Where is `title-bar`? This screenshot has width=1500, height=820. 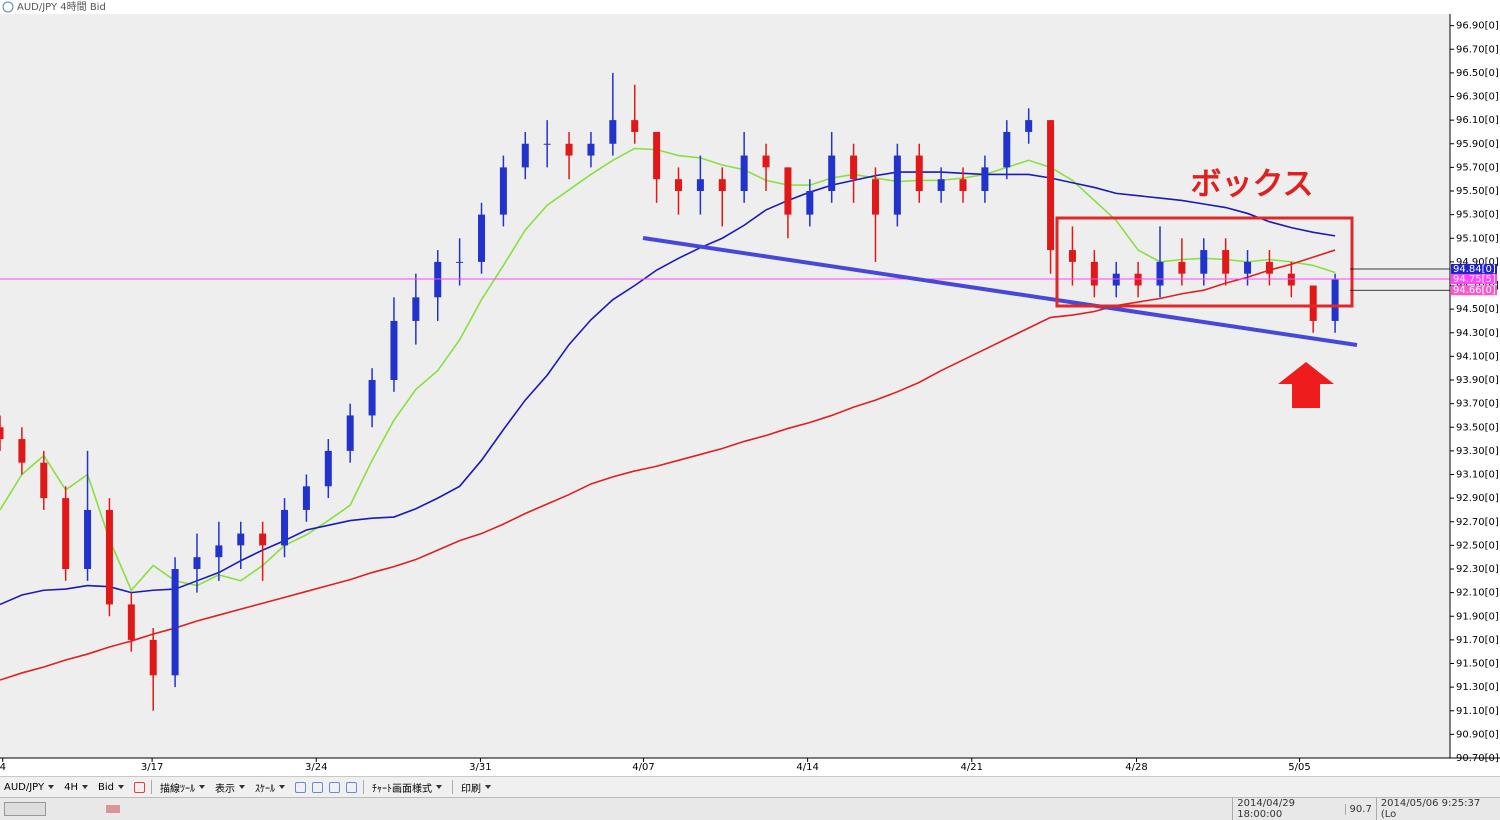
title-bar is located at coordinates (750, 7).